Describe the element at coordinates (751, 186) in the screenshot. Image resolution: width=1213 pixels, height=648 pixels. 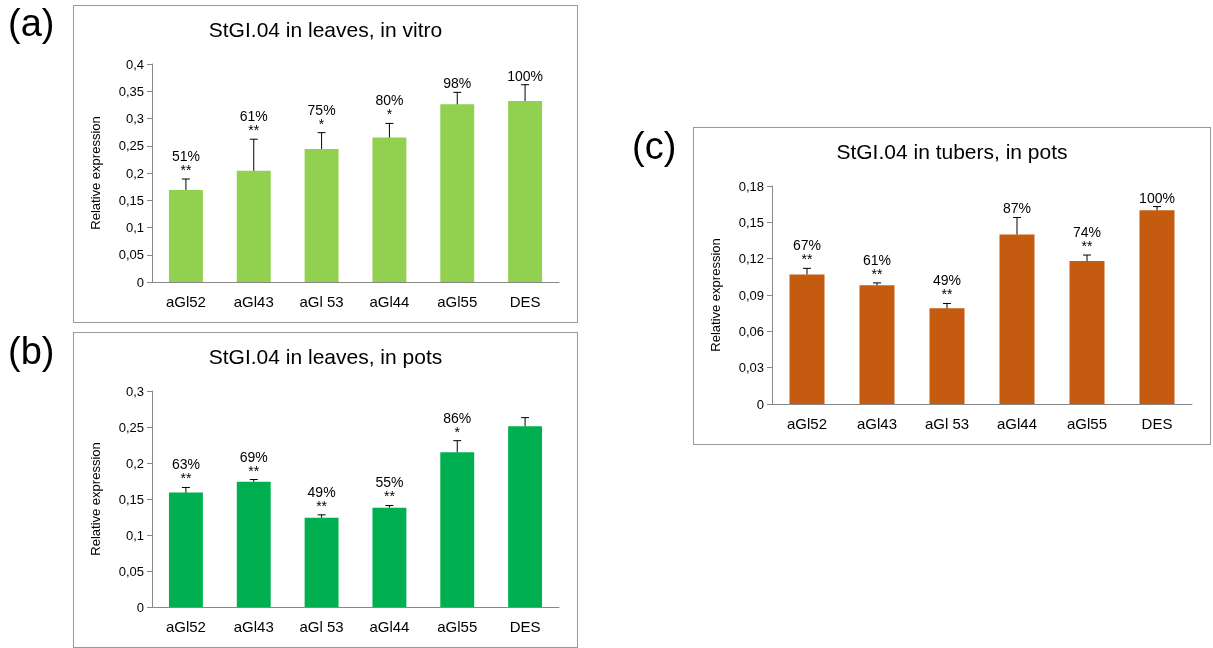
I see `y-tick-label: 0,18` at that location.